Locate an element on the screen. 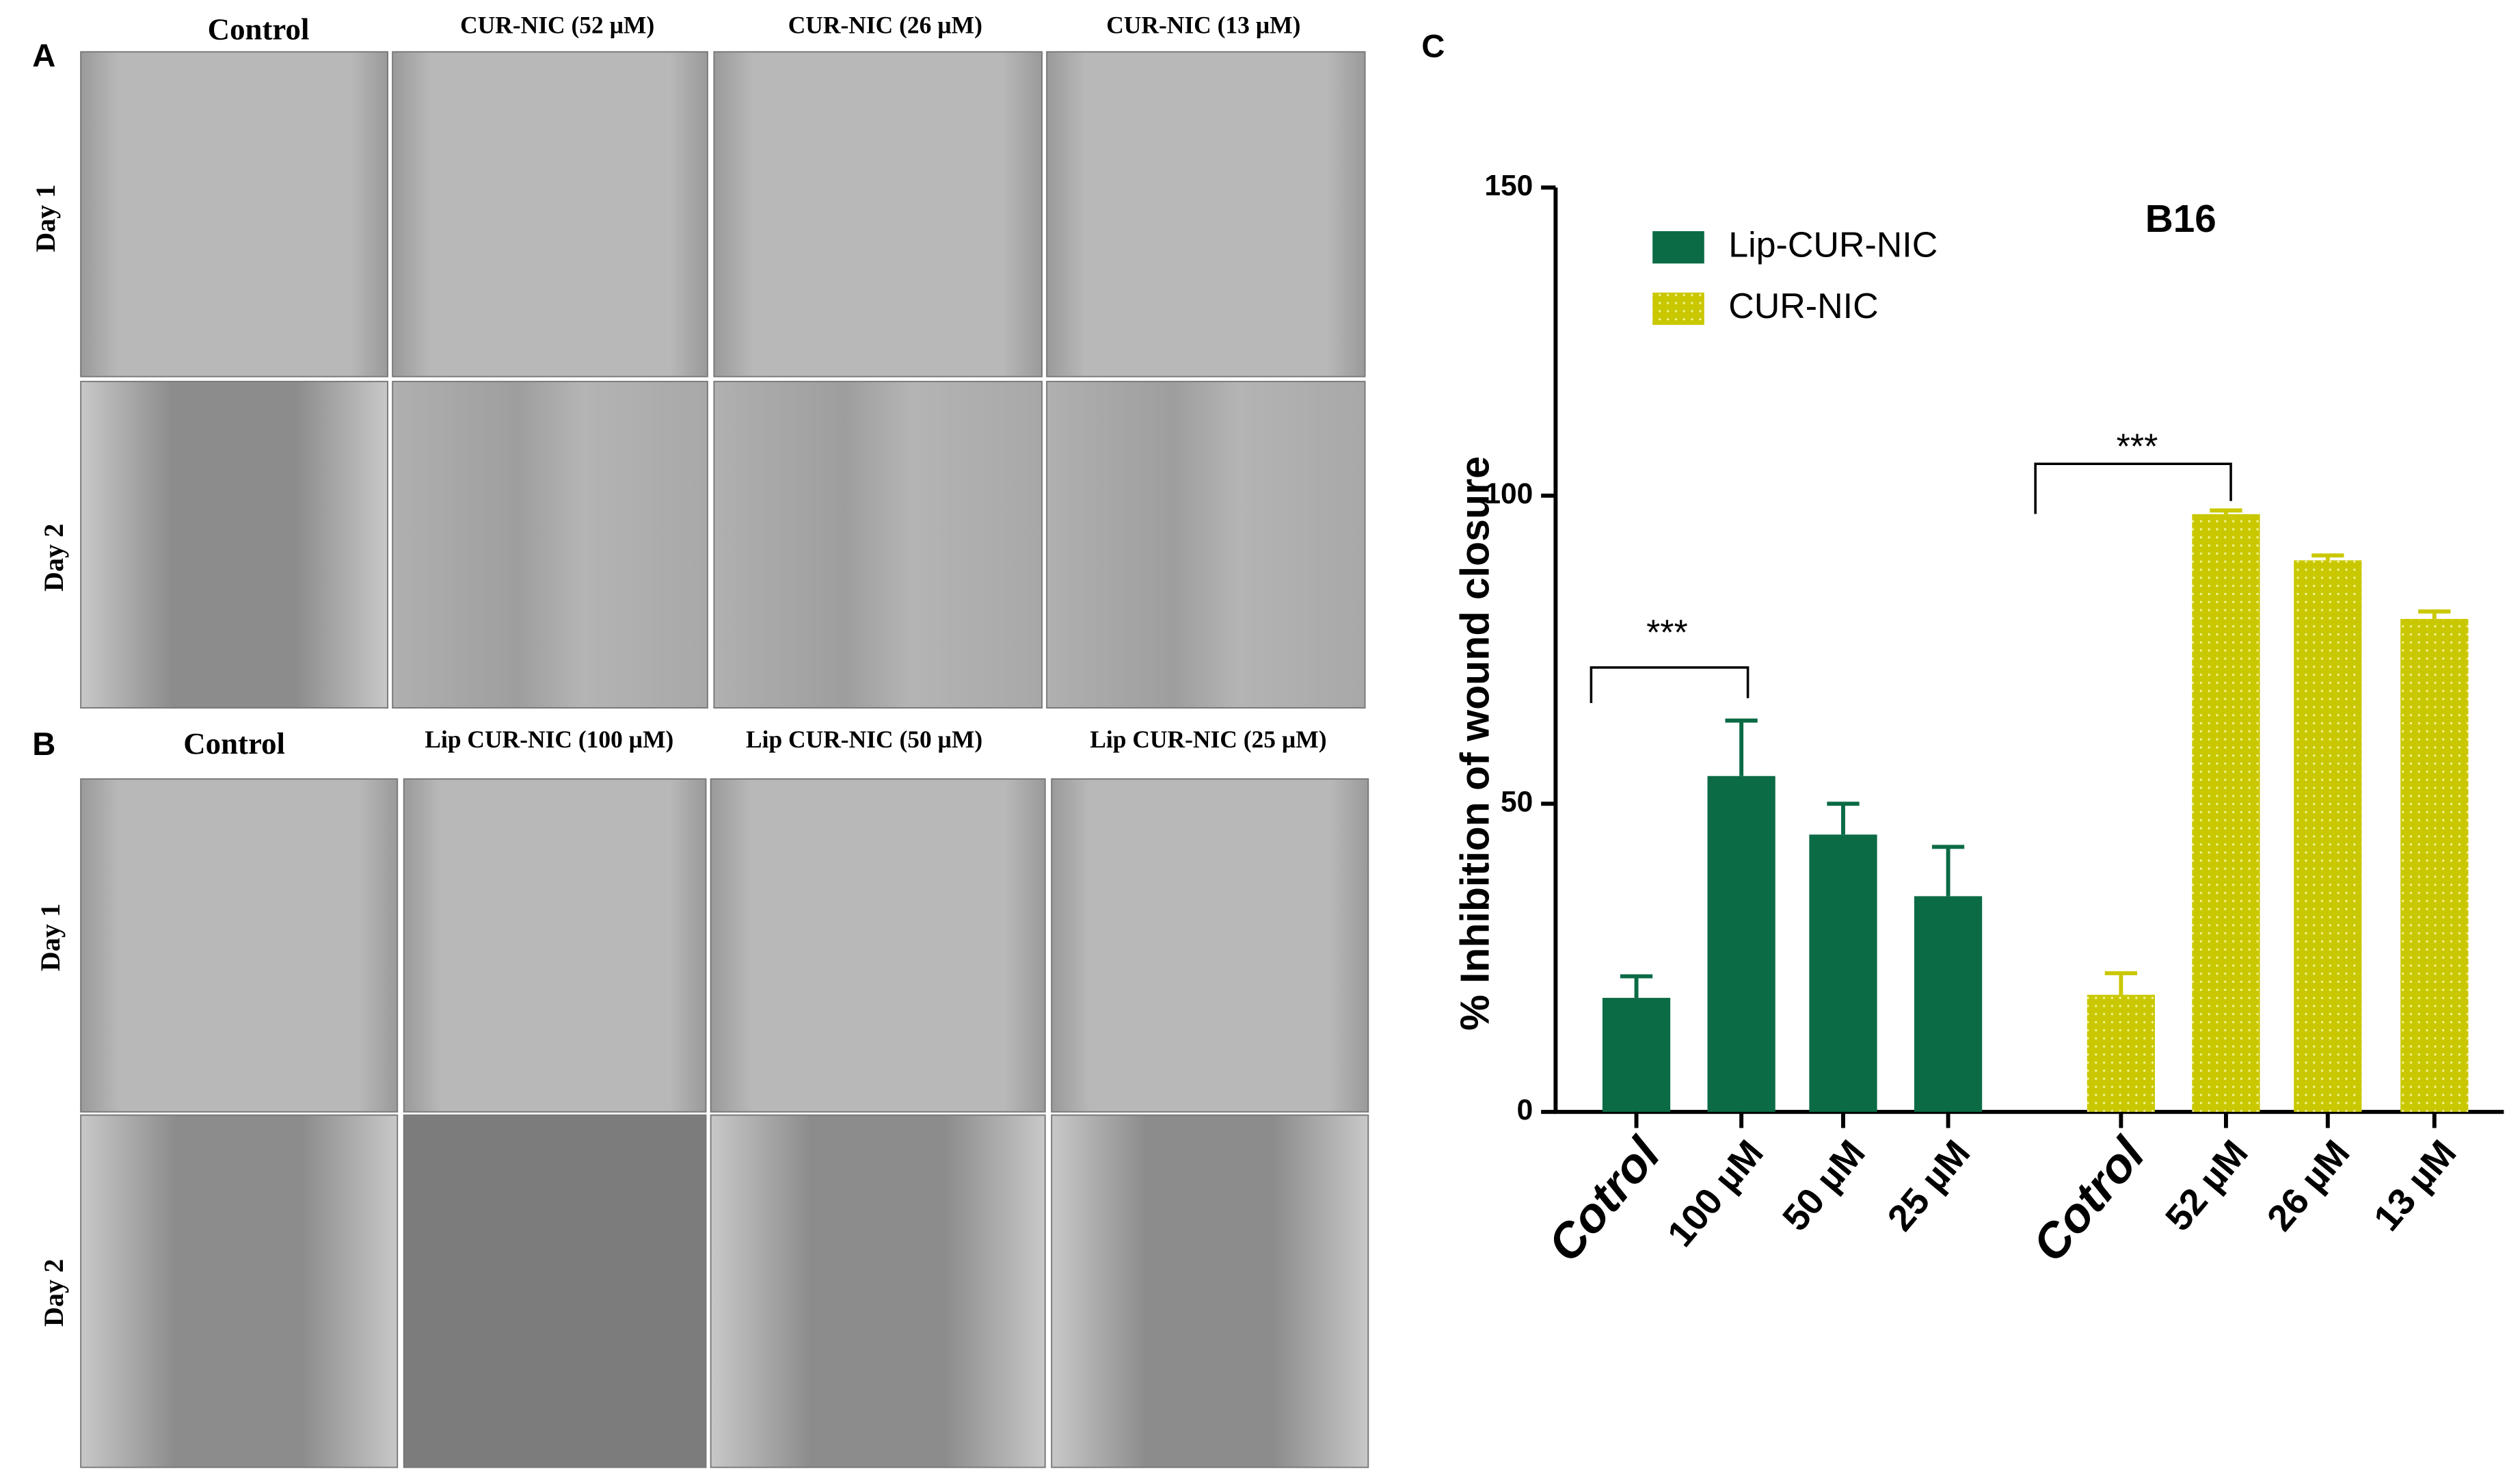 Image resolution: width=2520 pixels, height=1482 pixels. y-tick-label: 50 is located at coordinates (1517, 801).